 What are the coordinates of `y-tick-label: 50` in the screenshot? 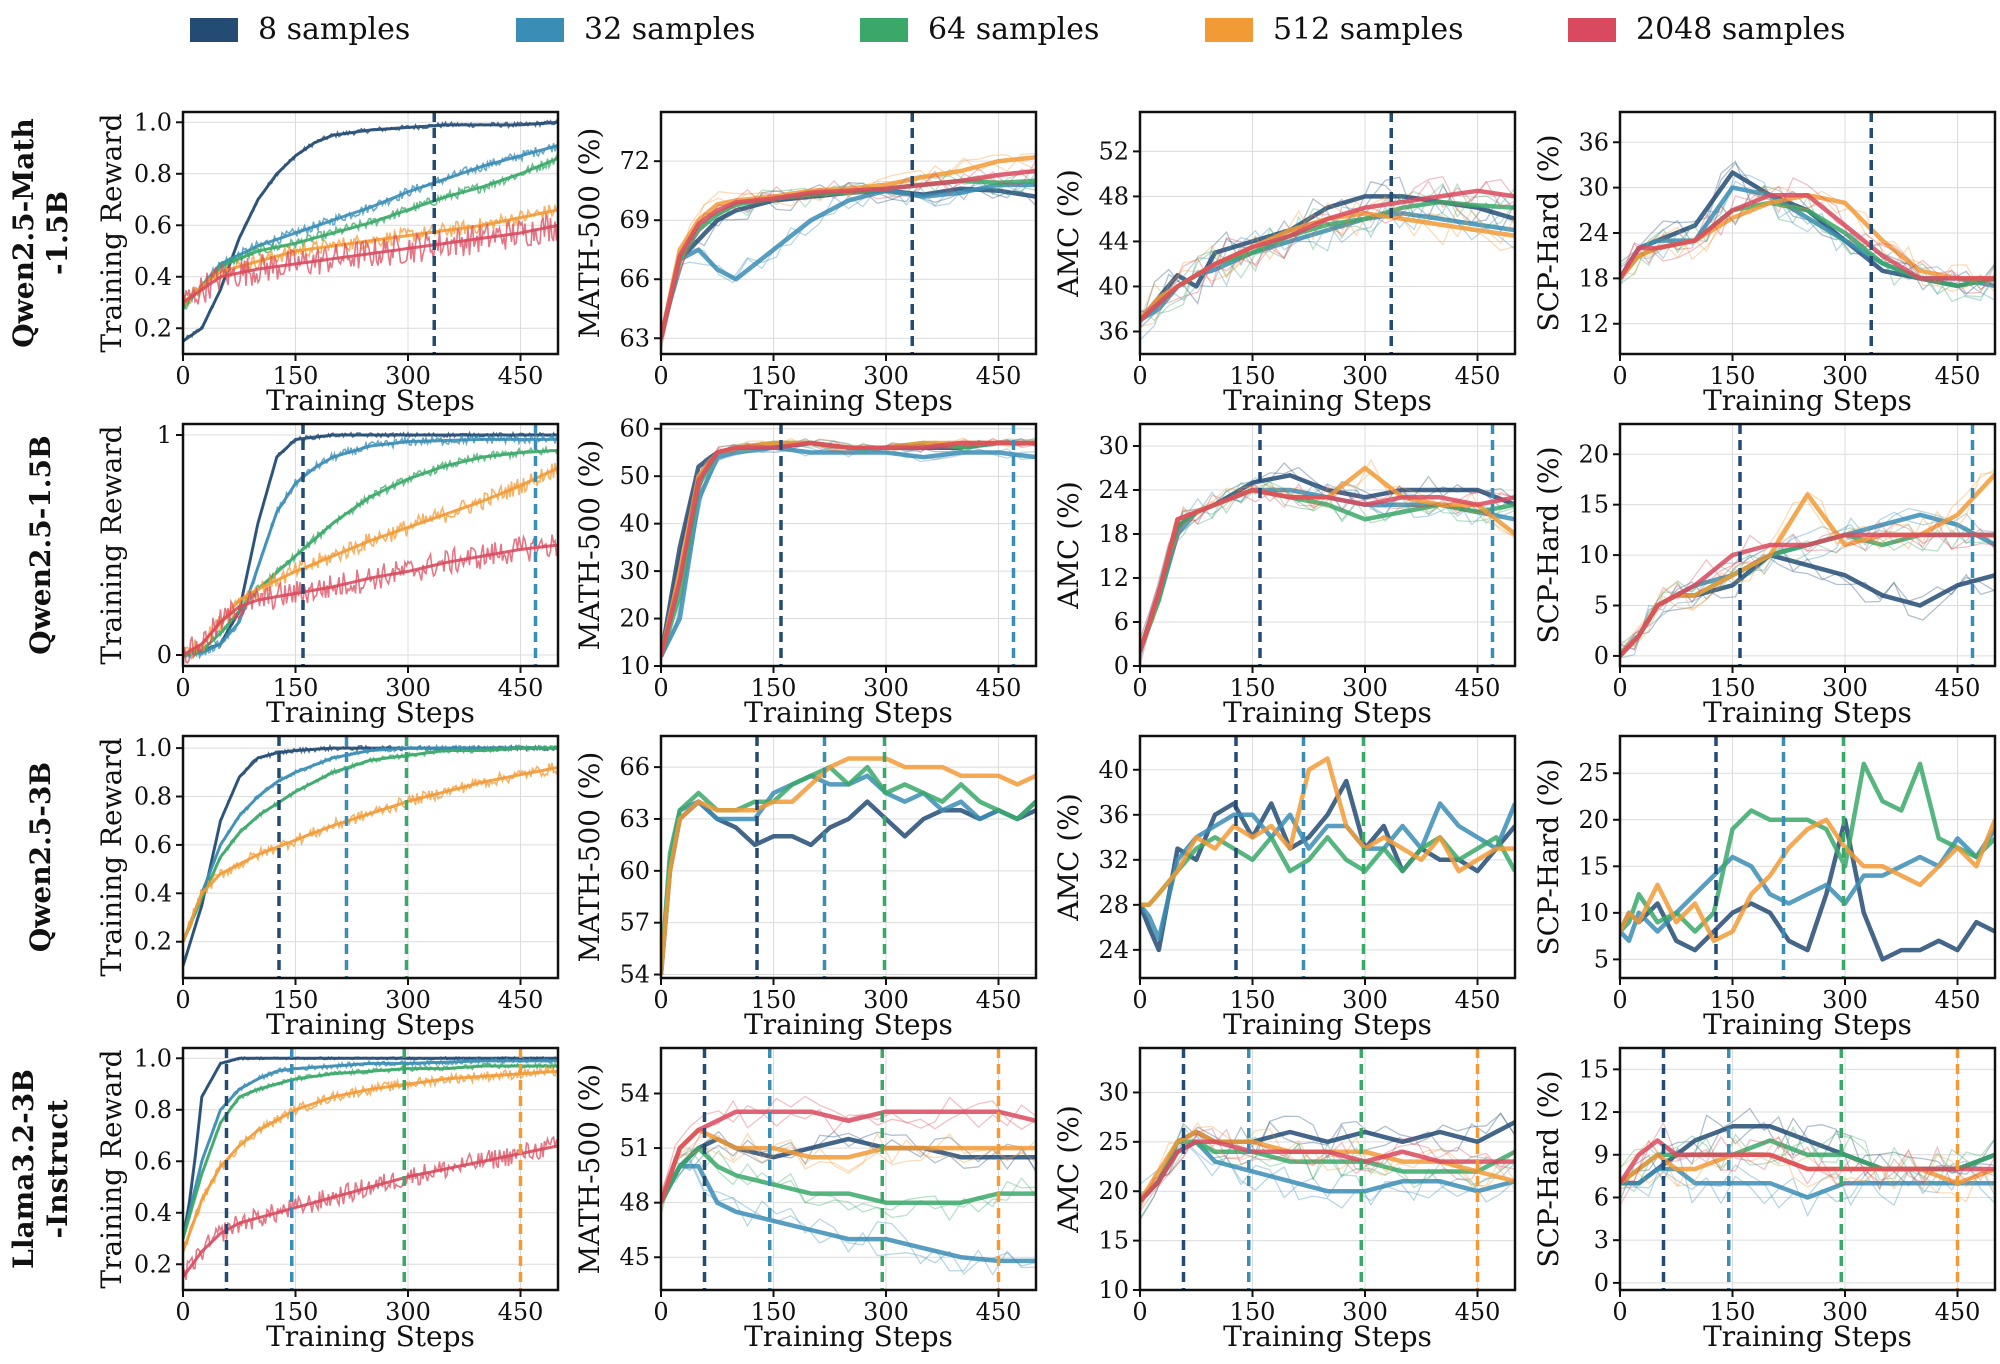 It's located at (634, 476).